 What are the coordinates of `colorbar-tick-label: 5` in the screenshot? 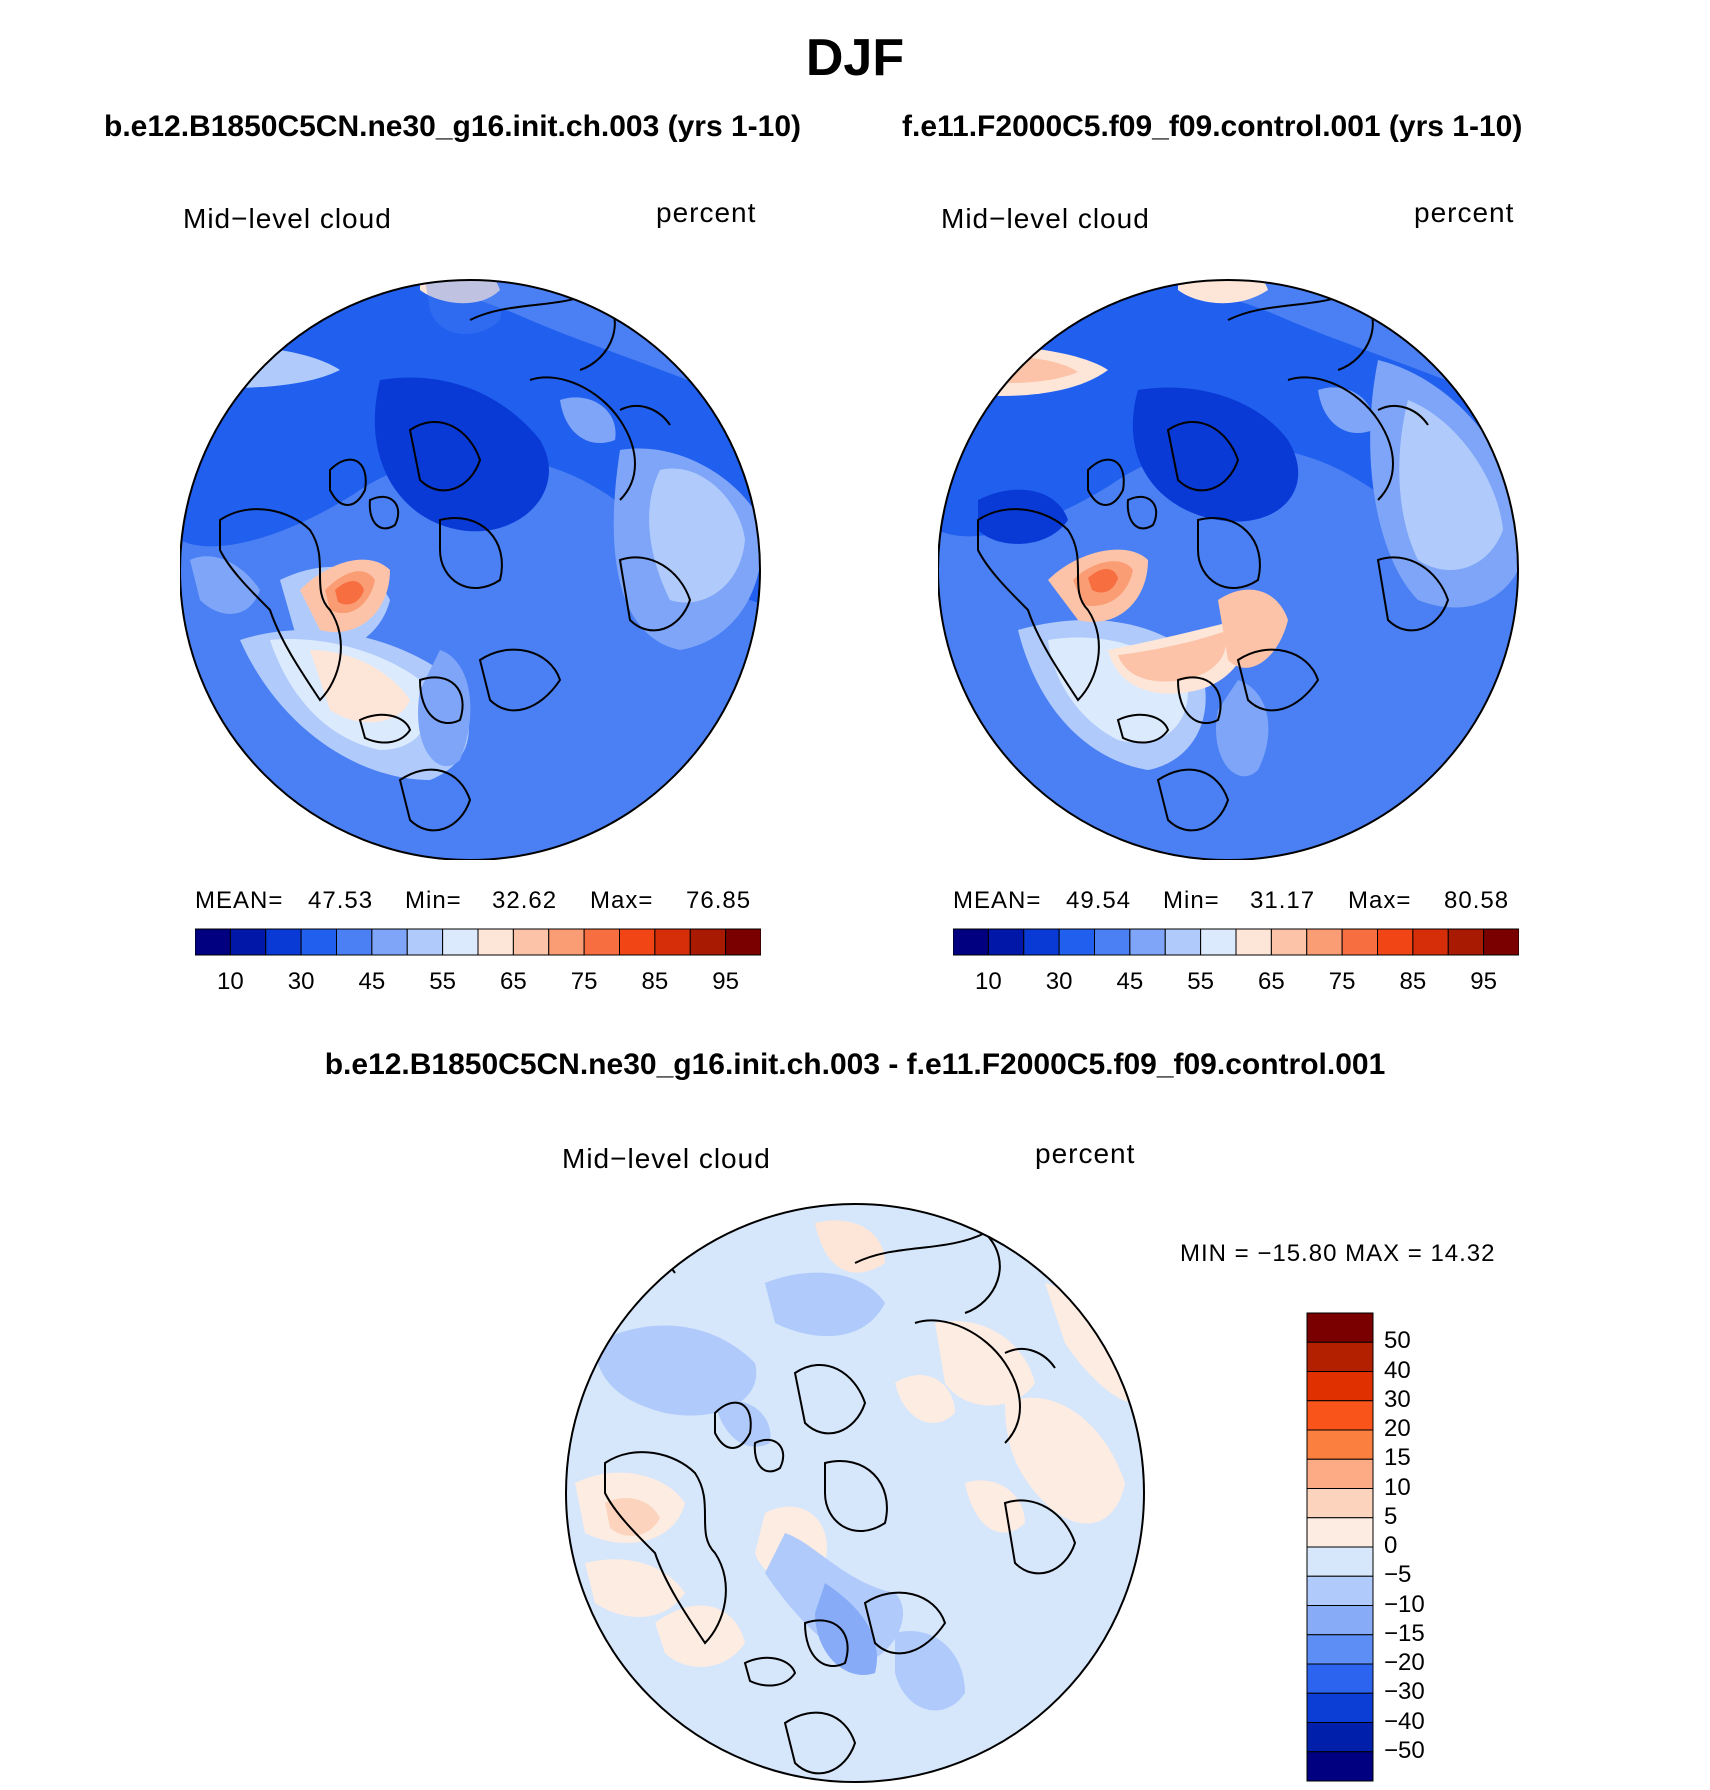 It's located at (1391, 1516).